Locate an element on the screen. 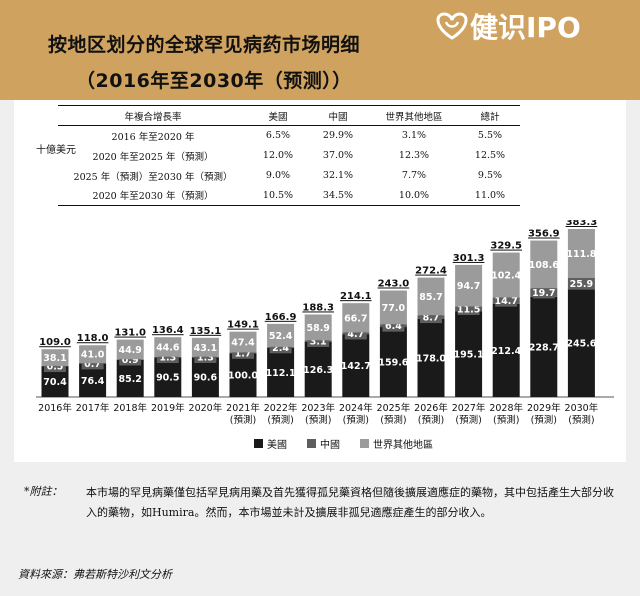 The height and width of the screenshot is (596, 640). data-label: 0.7 is located at coordinates (92, 364).